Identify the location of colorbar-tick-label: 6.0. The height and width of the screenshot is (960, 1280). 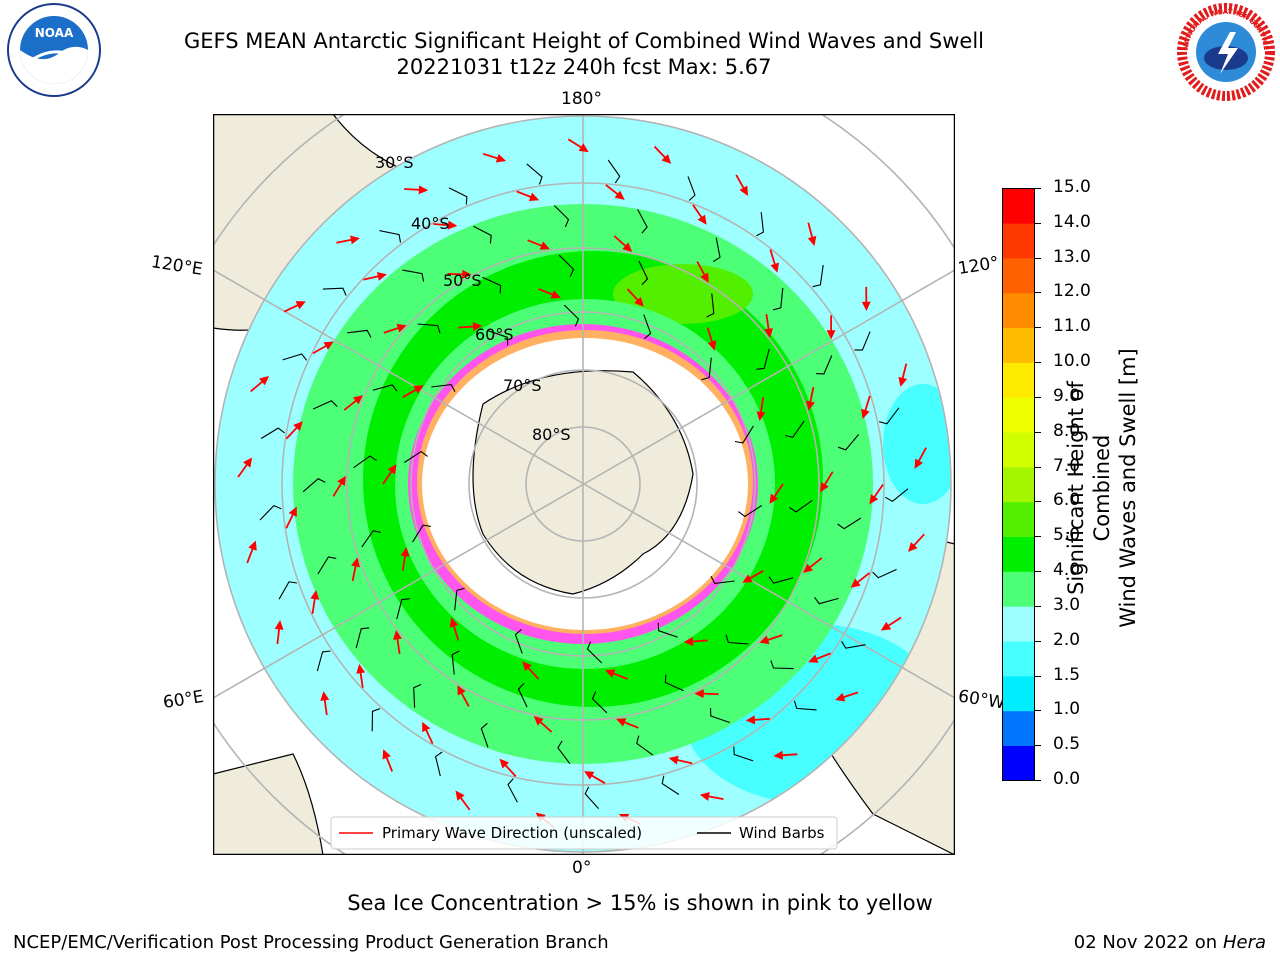
(1067, 500).